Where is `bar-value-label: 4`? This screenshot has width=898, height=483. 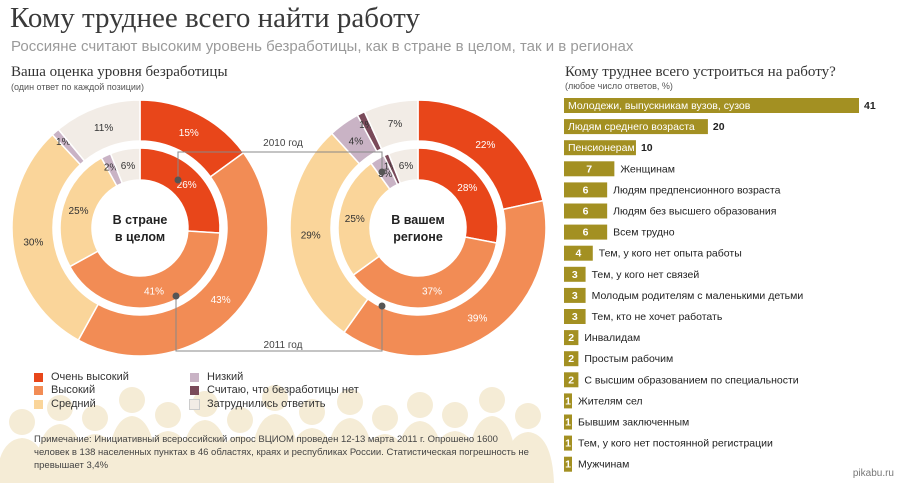 bar-value-label: 4 is located at coordinates (578, 254).